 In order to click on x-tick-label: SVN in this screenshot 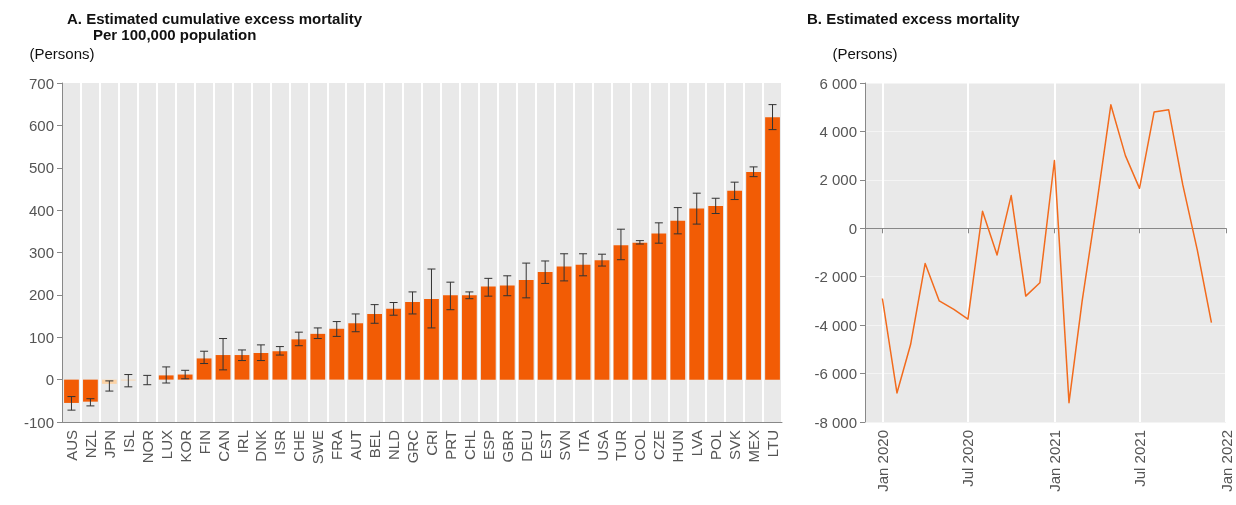, I will do `click(564, 445)`.